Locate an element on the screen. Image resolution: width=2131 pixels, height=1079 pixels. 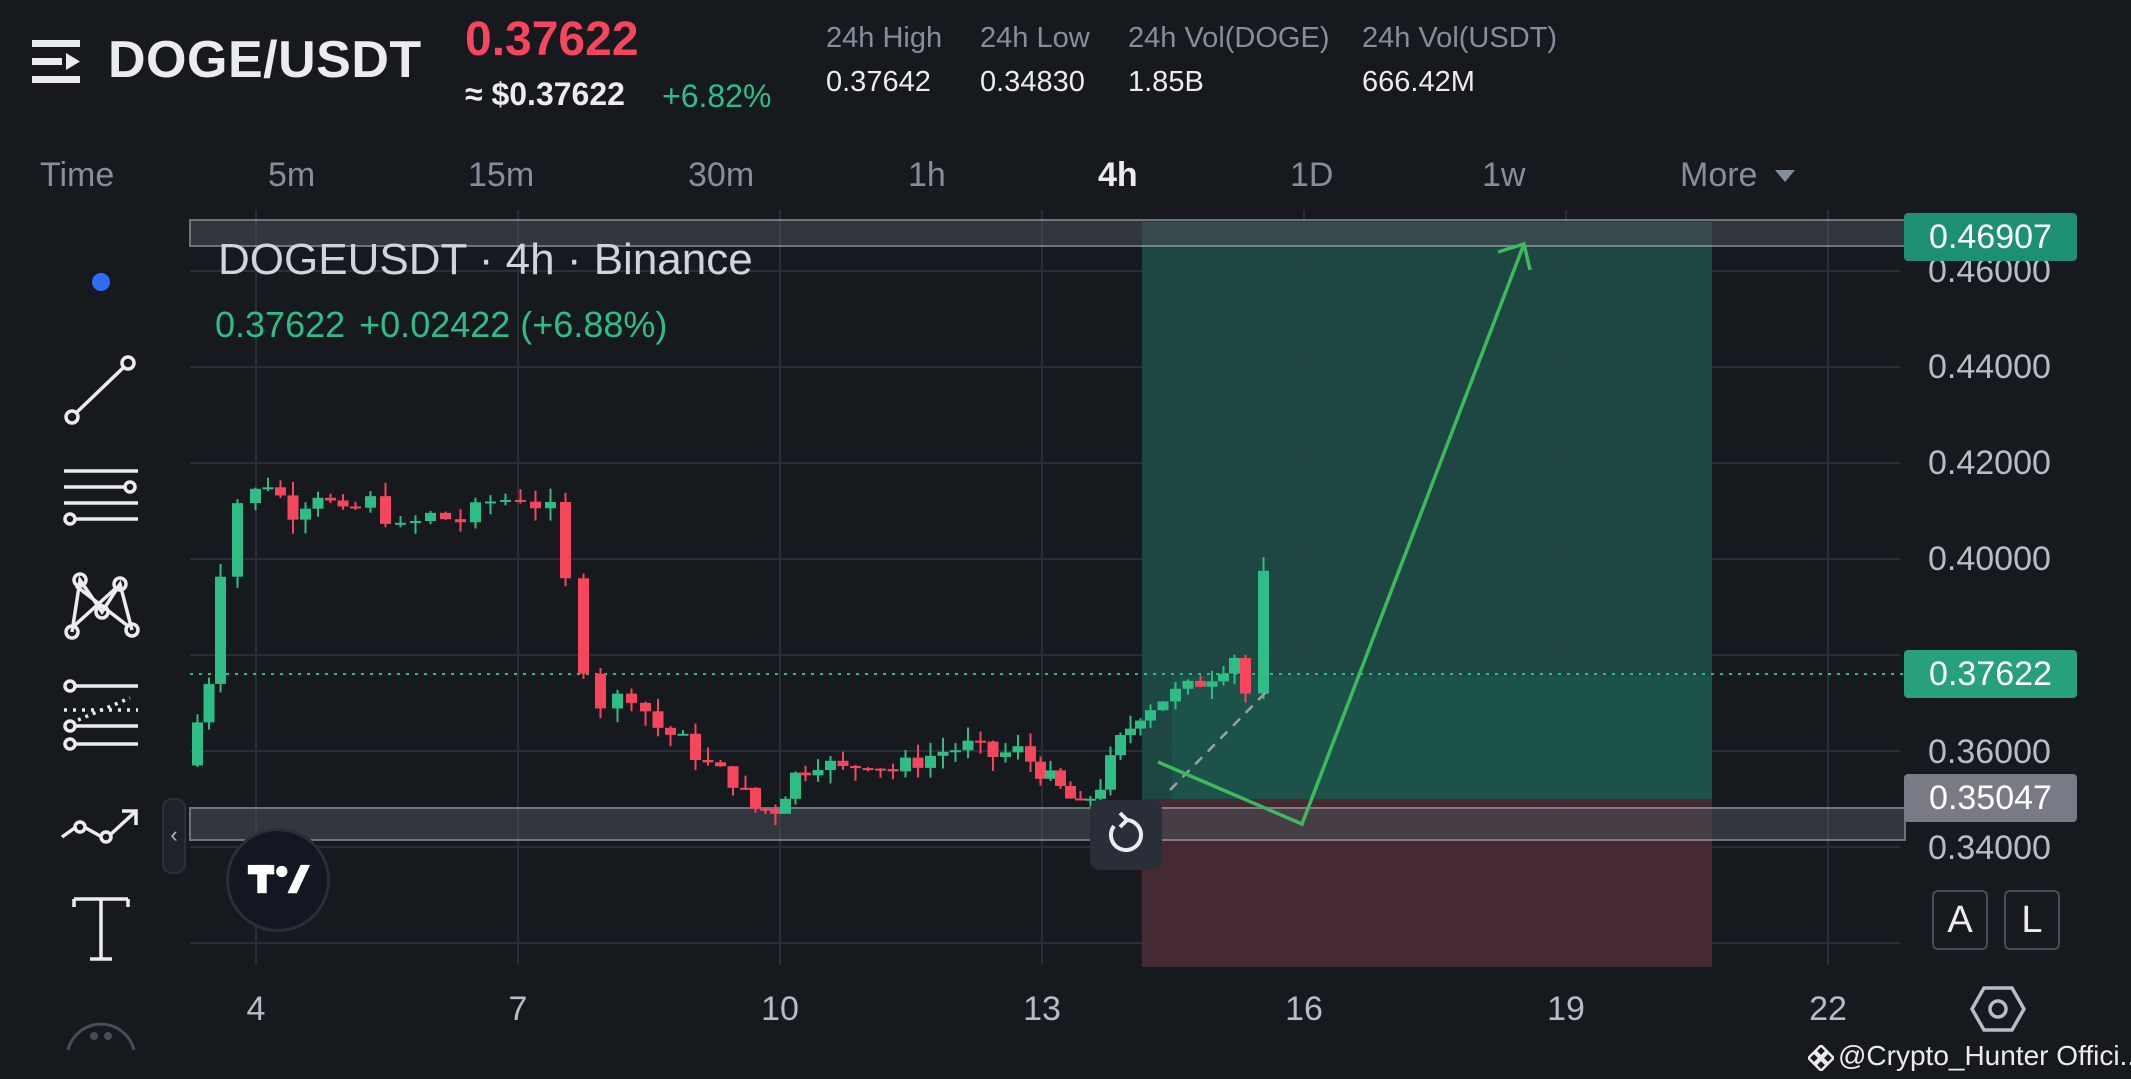
resistance-band is located at coordinates (1047, 233).